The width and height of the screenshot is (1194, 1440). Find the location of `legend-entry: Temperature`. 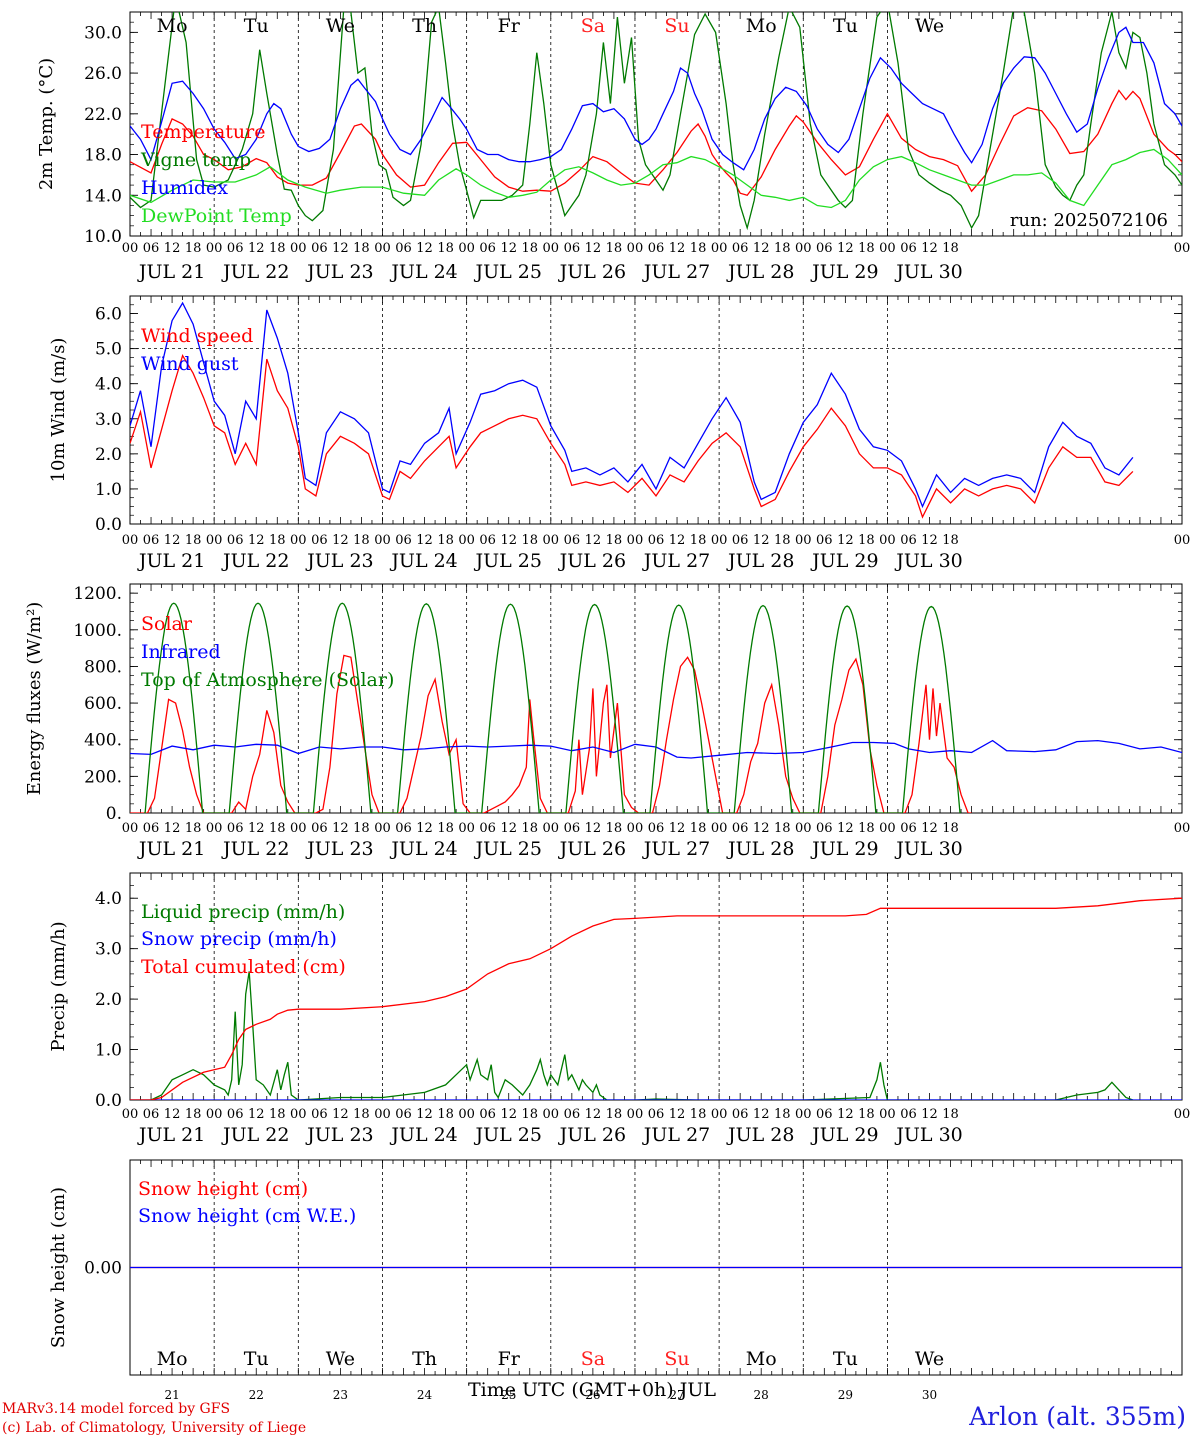

legend-entry: Temperature is located at coordinates (203, 132).